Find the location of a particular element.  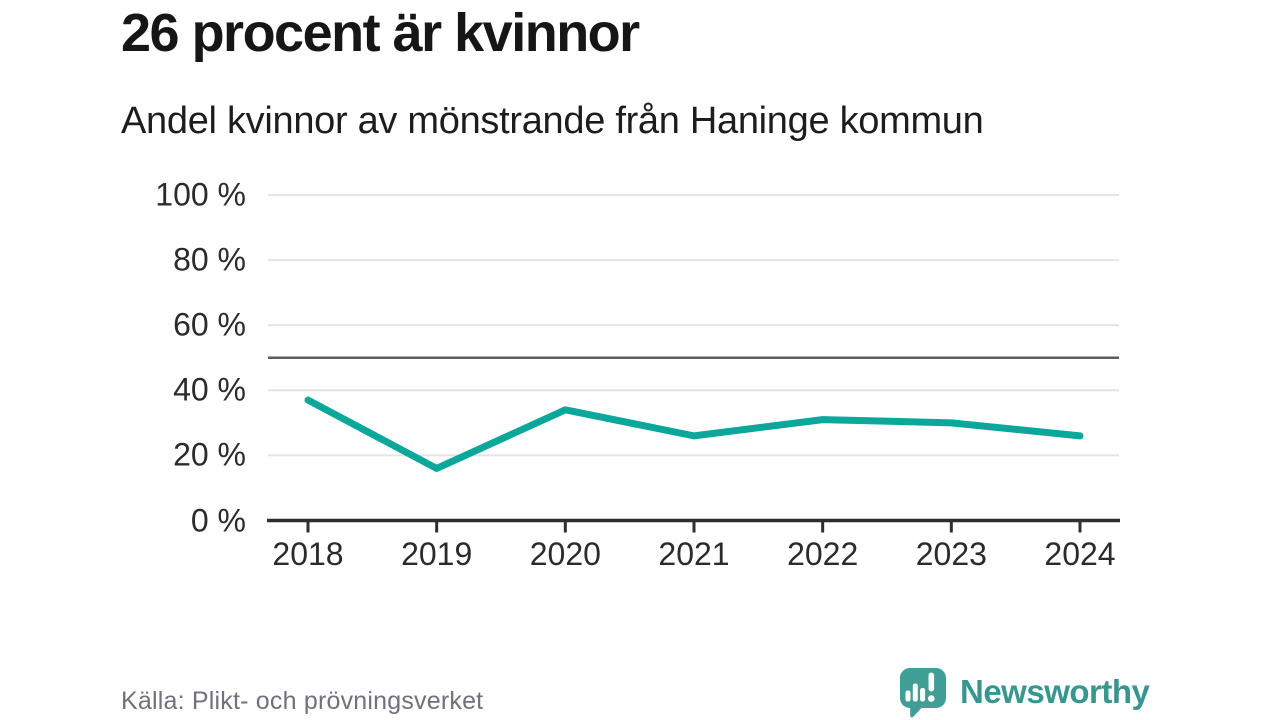

data-line-andel-kvinnor is located at coordinates (694, 434).